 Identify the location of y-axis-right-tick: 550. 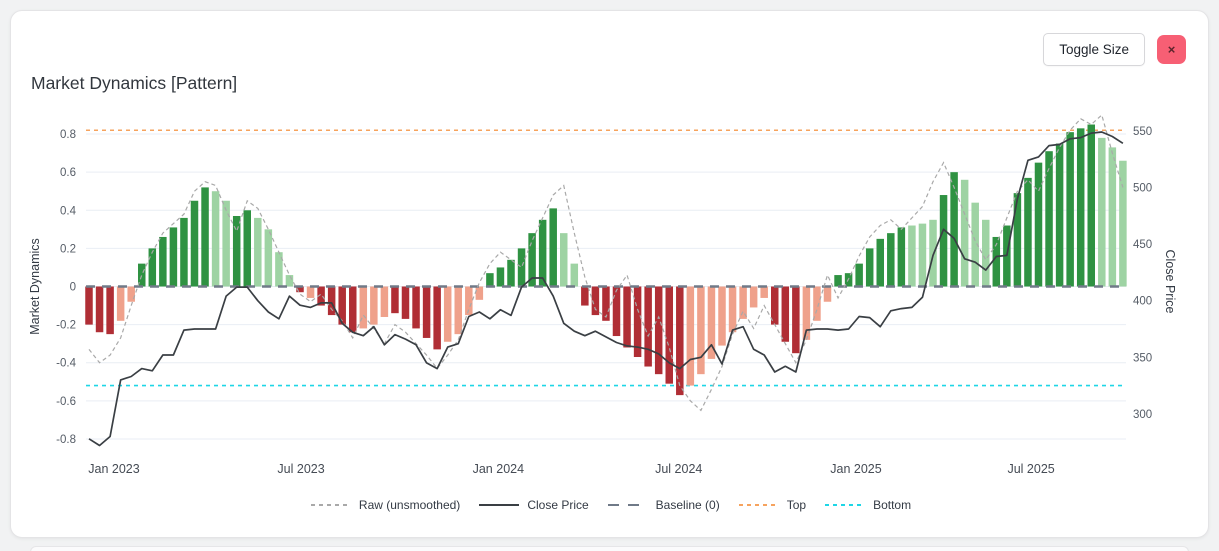
(1142, 132).